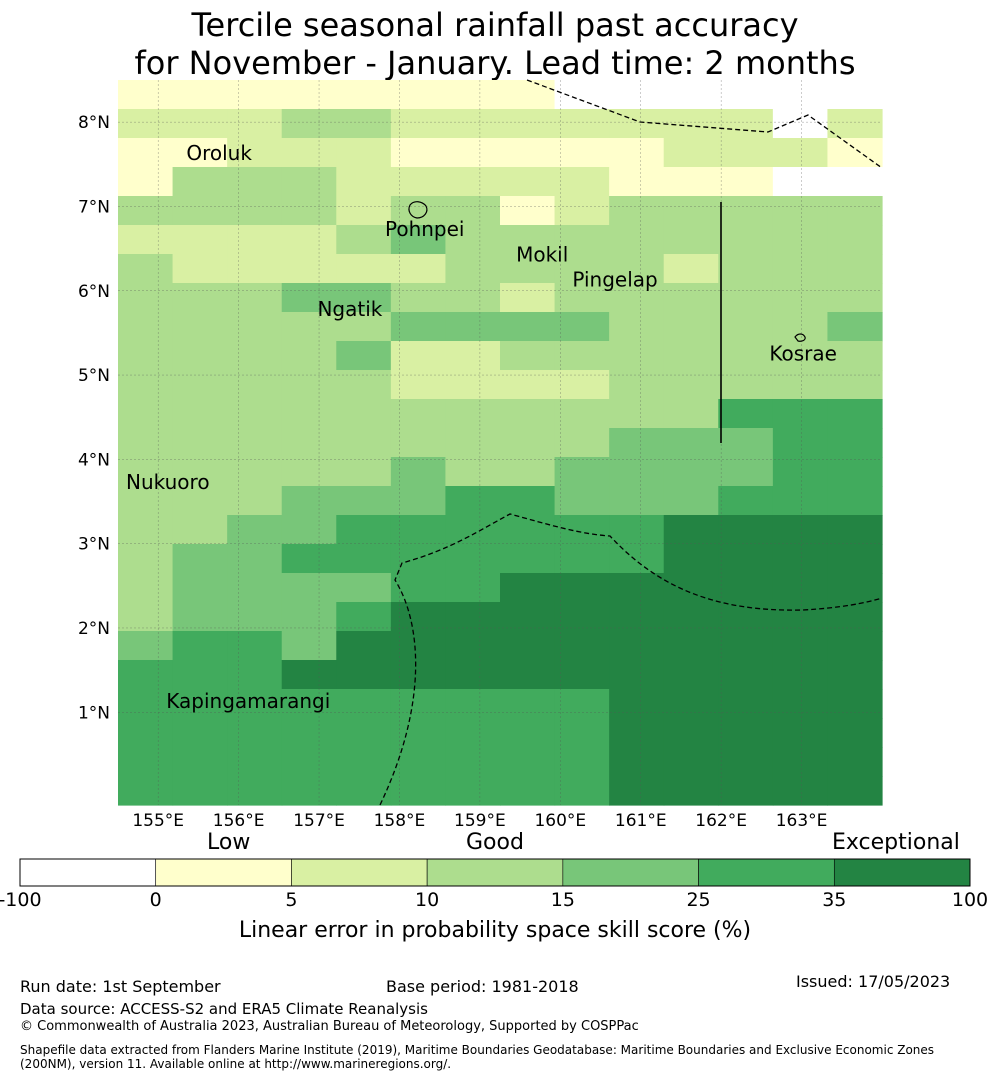 The height and width of the screenshot is (1080, 990). What do you see at coordinates (480, 821) in the screenshot?
I see `longitude-tick-label: 159°E` at bounding box center [480, 821].